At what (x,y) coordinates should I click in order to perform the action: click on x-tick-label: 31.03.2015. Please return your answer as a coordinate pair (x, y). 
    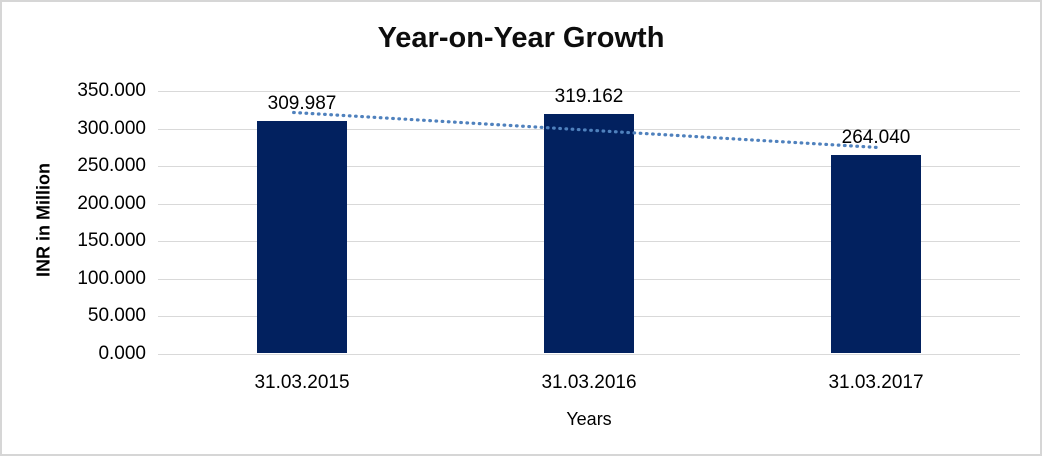
    Looking at the image, I should click on (302, 382).